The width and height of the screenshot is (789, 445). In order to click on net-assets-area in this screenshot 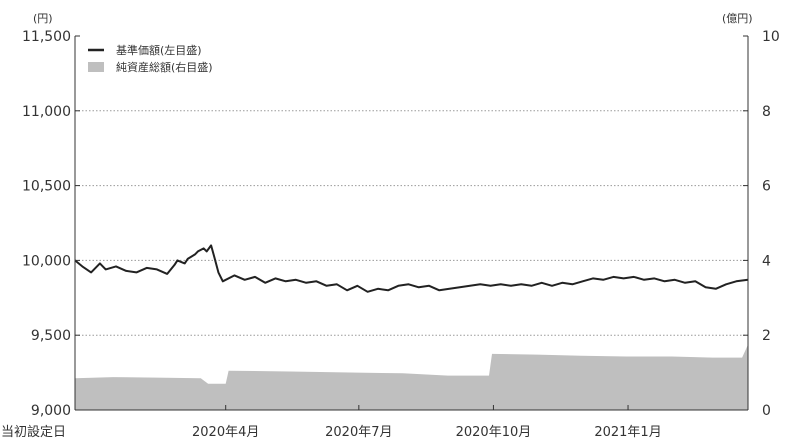, I will do `click(411, 377)`.